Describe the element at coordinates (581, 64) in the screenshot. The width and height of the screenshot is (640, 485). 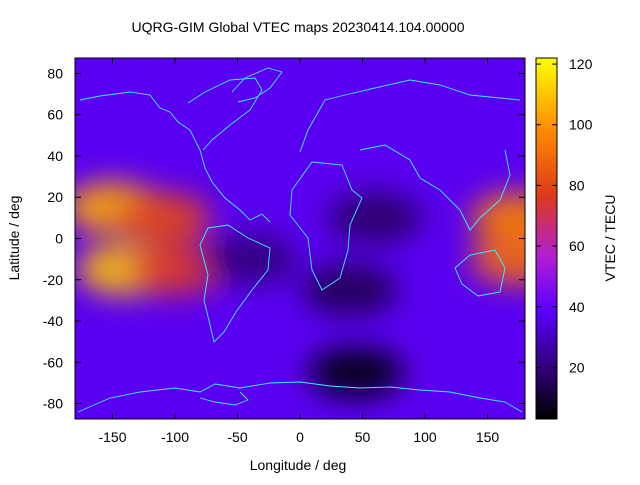
I see `colorbar-tick-label: 120` at that location.